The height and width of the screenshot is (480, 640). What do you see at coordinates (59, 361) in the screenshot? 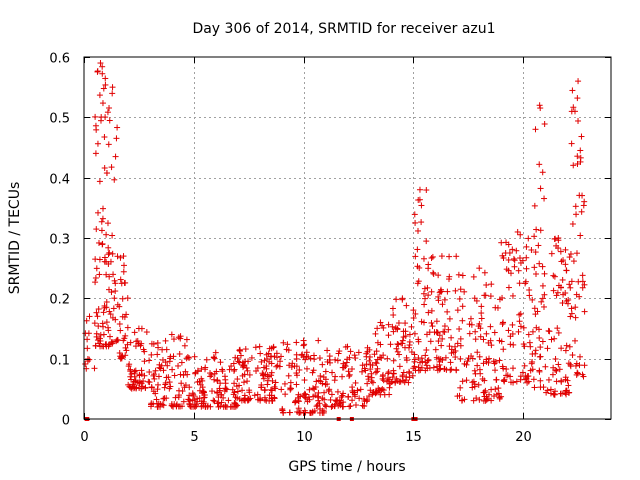
I see `y-tick-label: 0.1` at bounding box center [59, 361].